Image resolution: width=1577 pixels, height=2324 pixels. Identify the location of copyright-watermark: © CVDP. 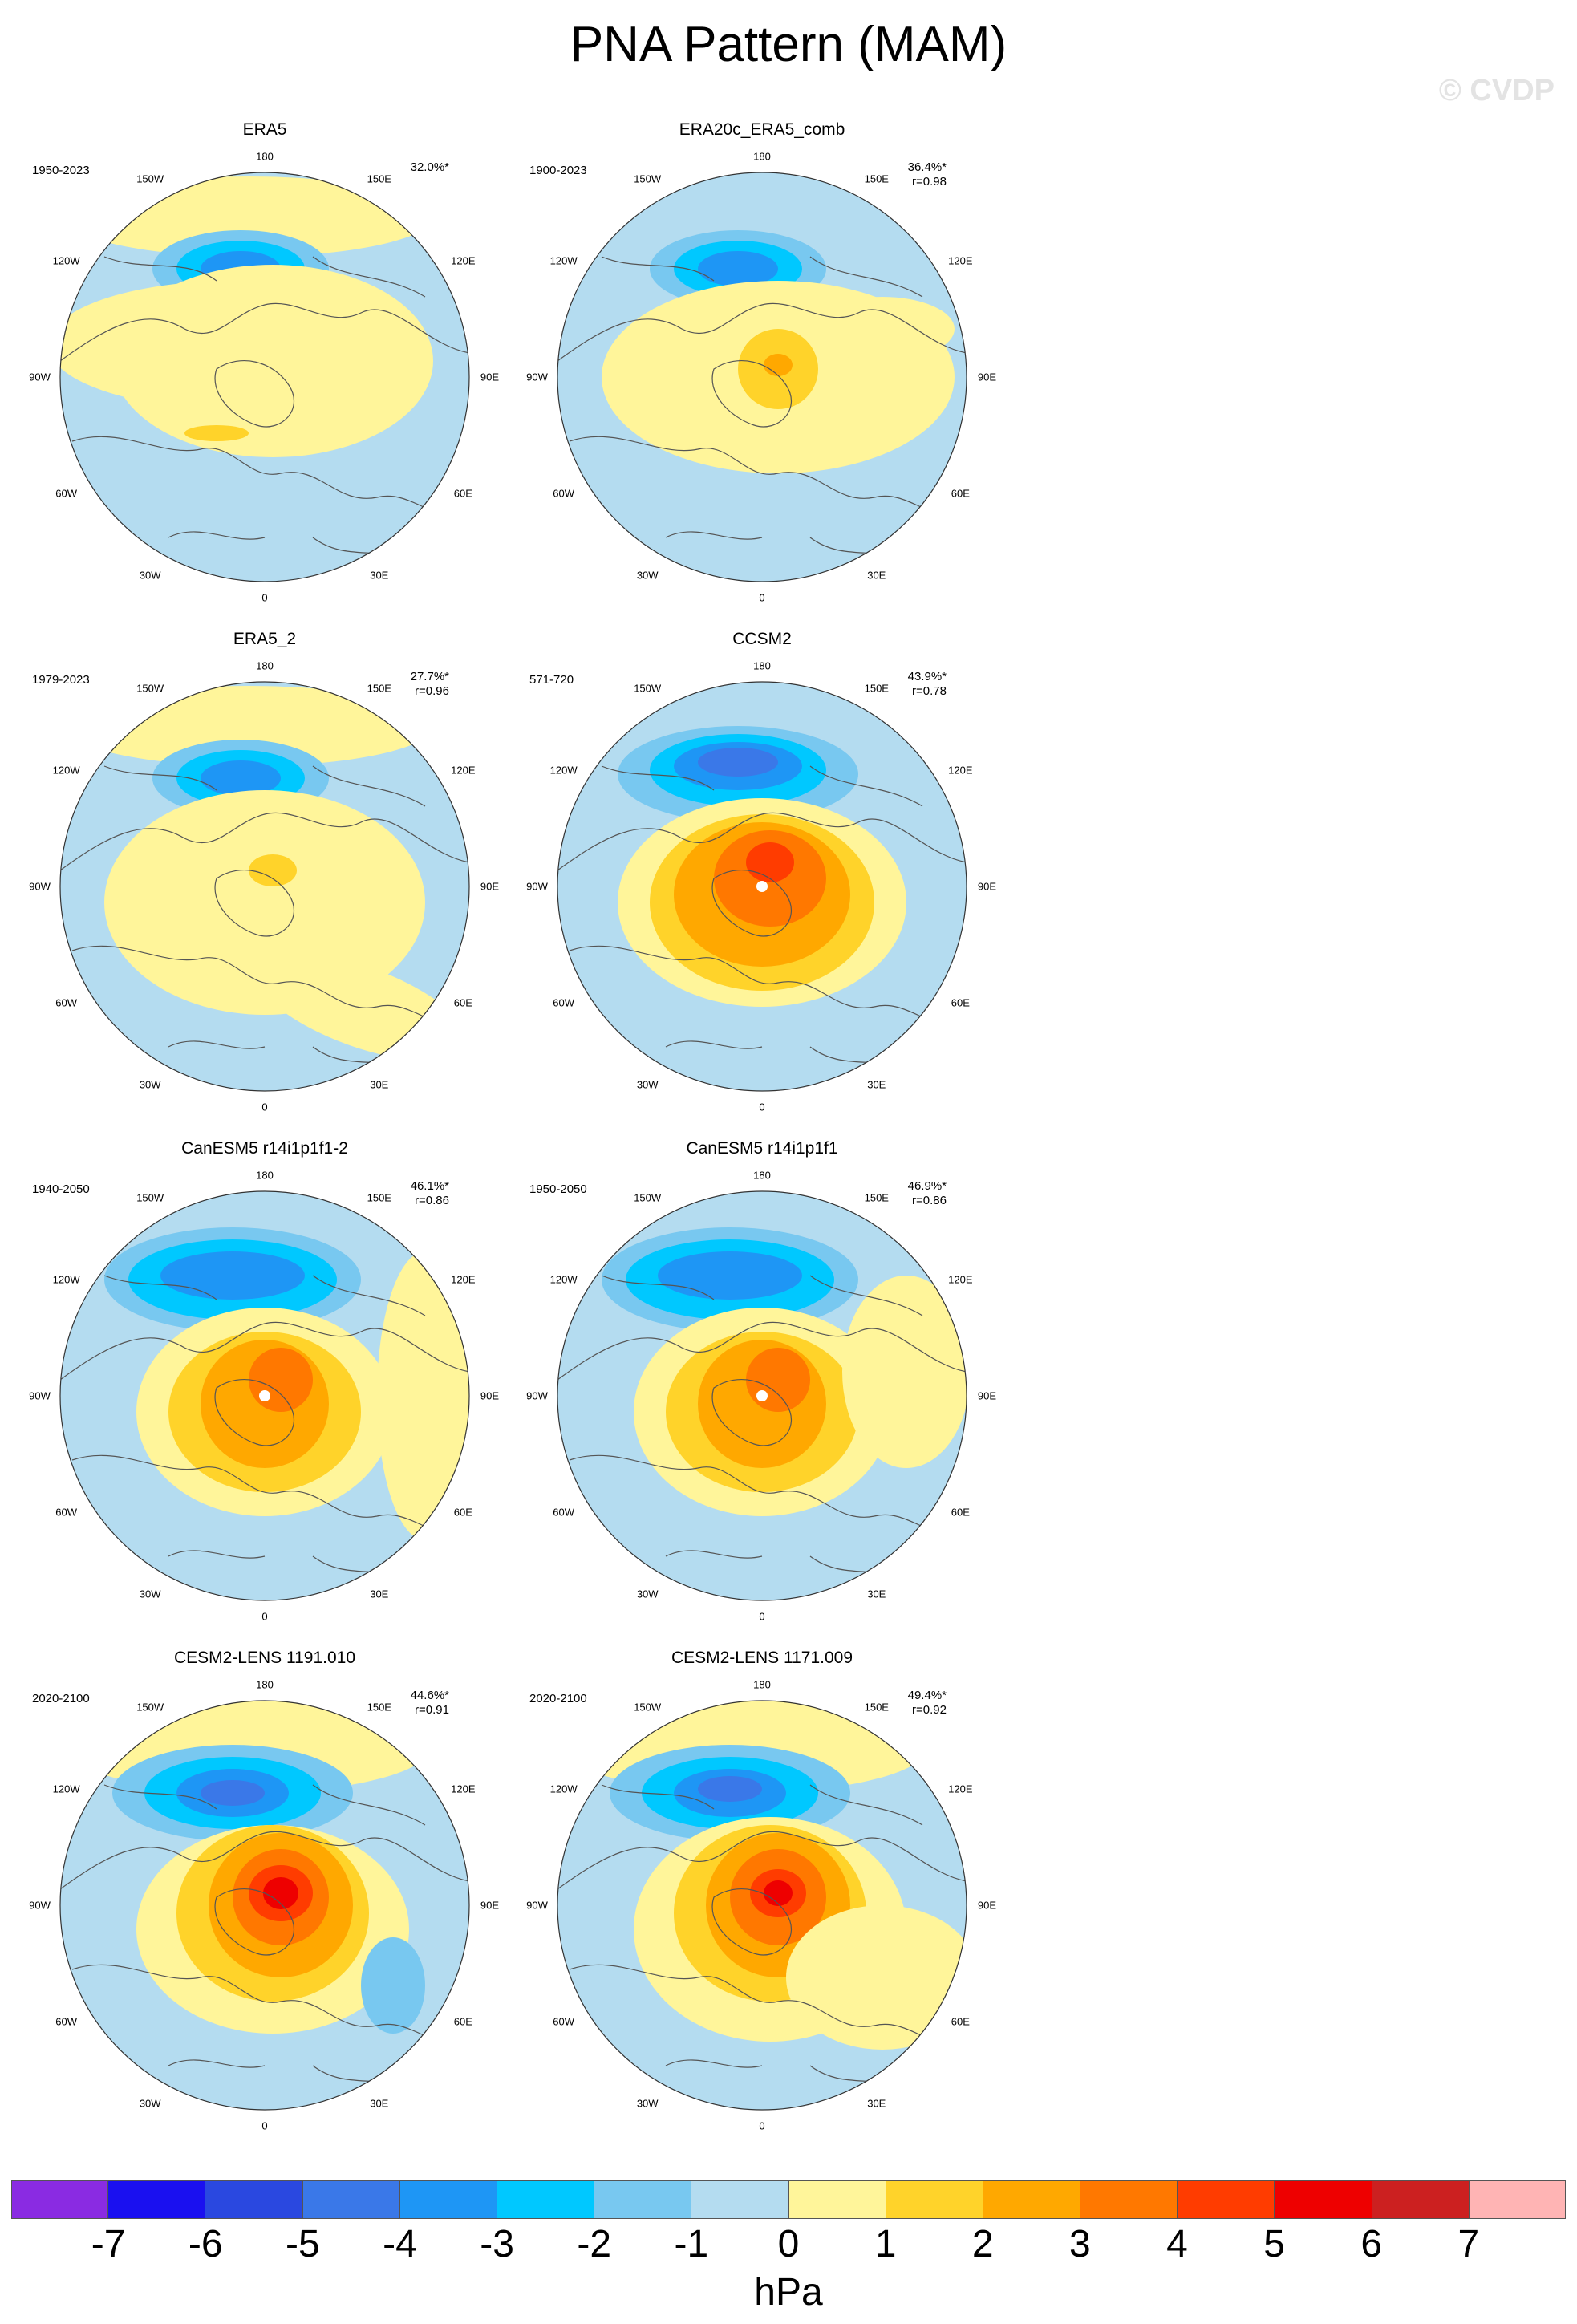
(1496, 90).